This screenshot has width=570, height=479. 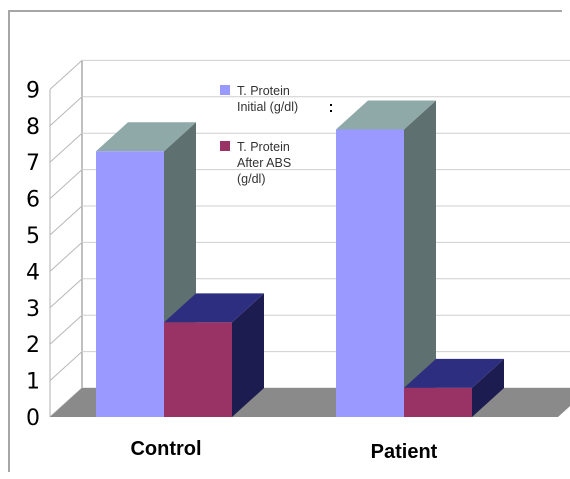 What do you see at coordinates (283, 450) in the screenshot?
I see `category-labels: Control Patient` at bounding box center [283, 450].